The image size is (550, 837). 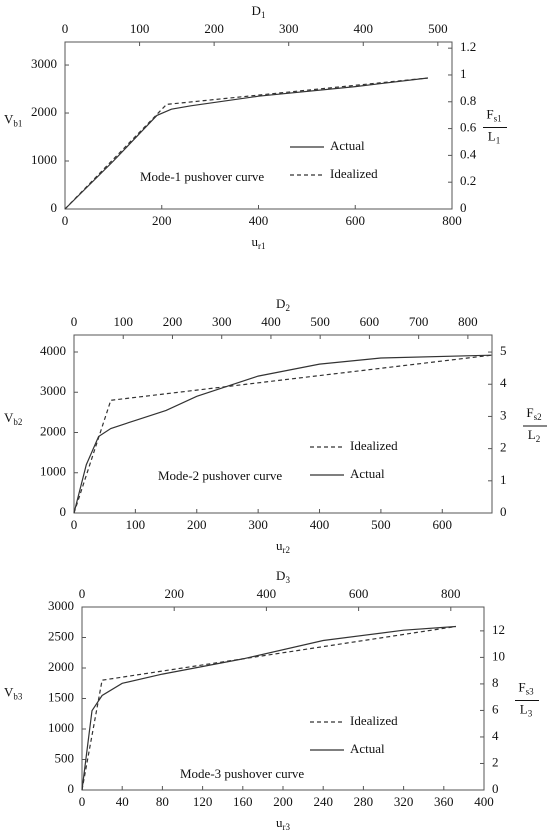 I want to click on x-tick-label: 160, so click(x=243, y=801).